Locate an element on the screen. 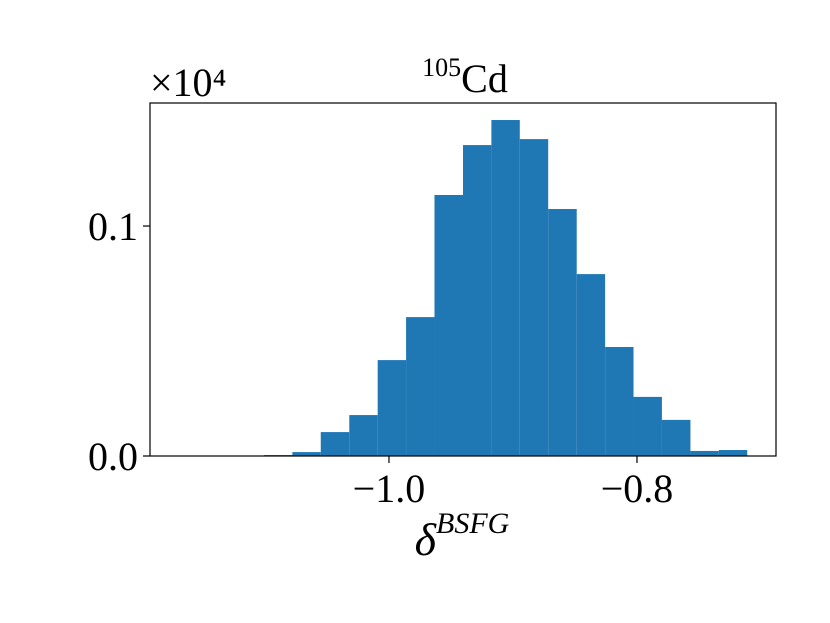 This screenshot has height=623, width=830. x-label-main: δ is located at coordinates (426, 539).